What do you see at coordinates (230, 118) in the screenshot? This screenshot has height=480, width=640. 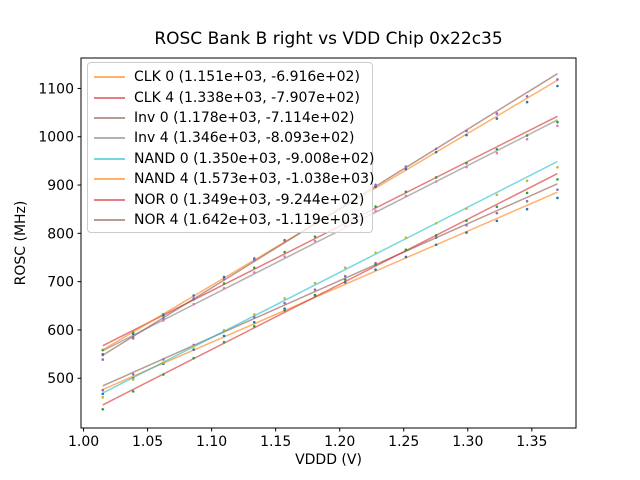 I see `legend-item-inv-0: Inv 0 (1.178e+03, -7.114e+02)` at bounding box center [230, 118].